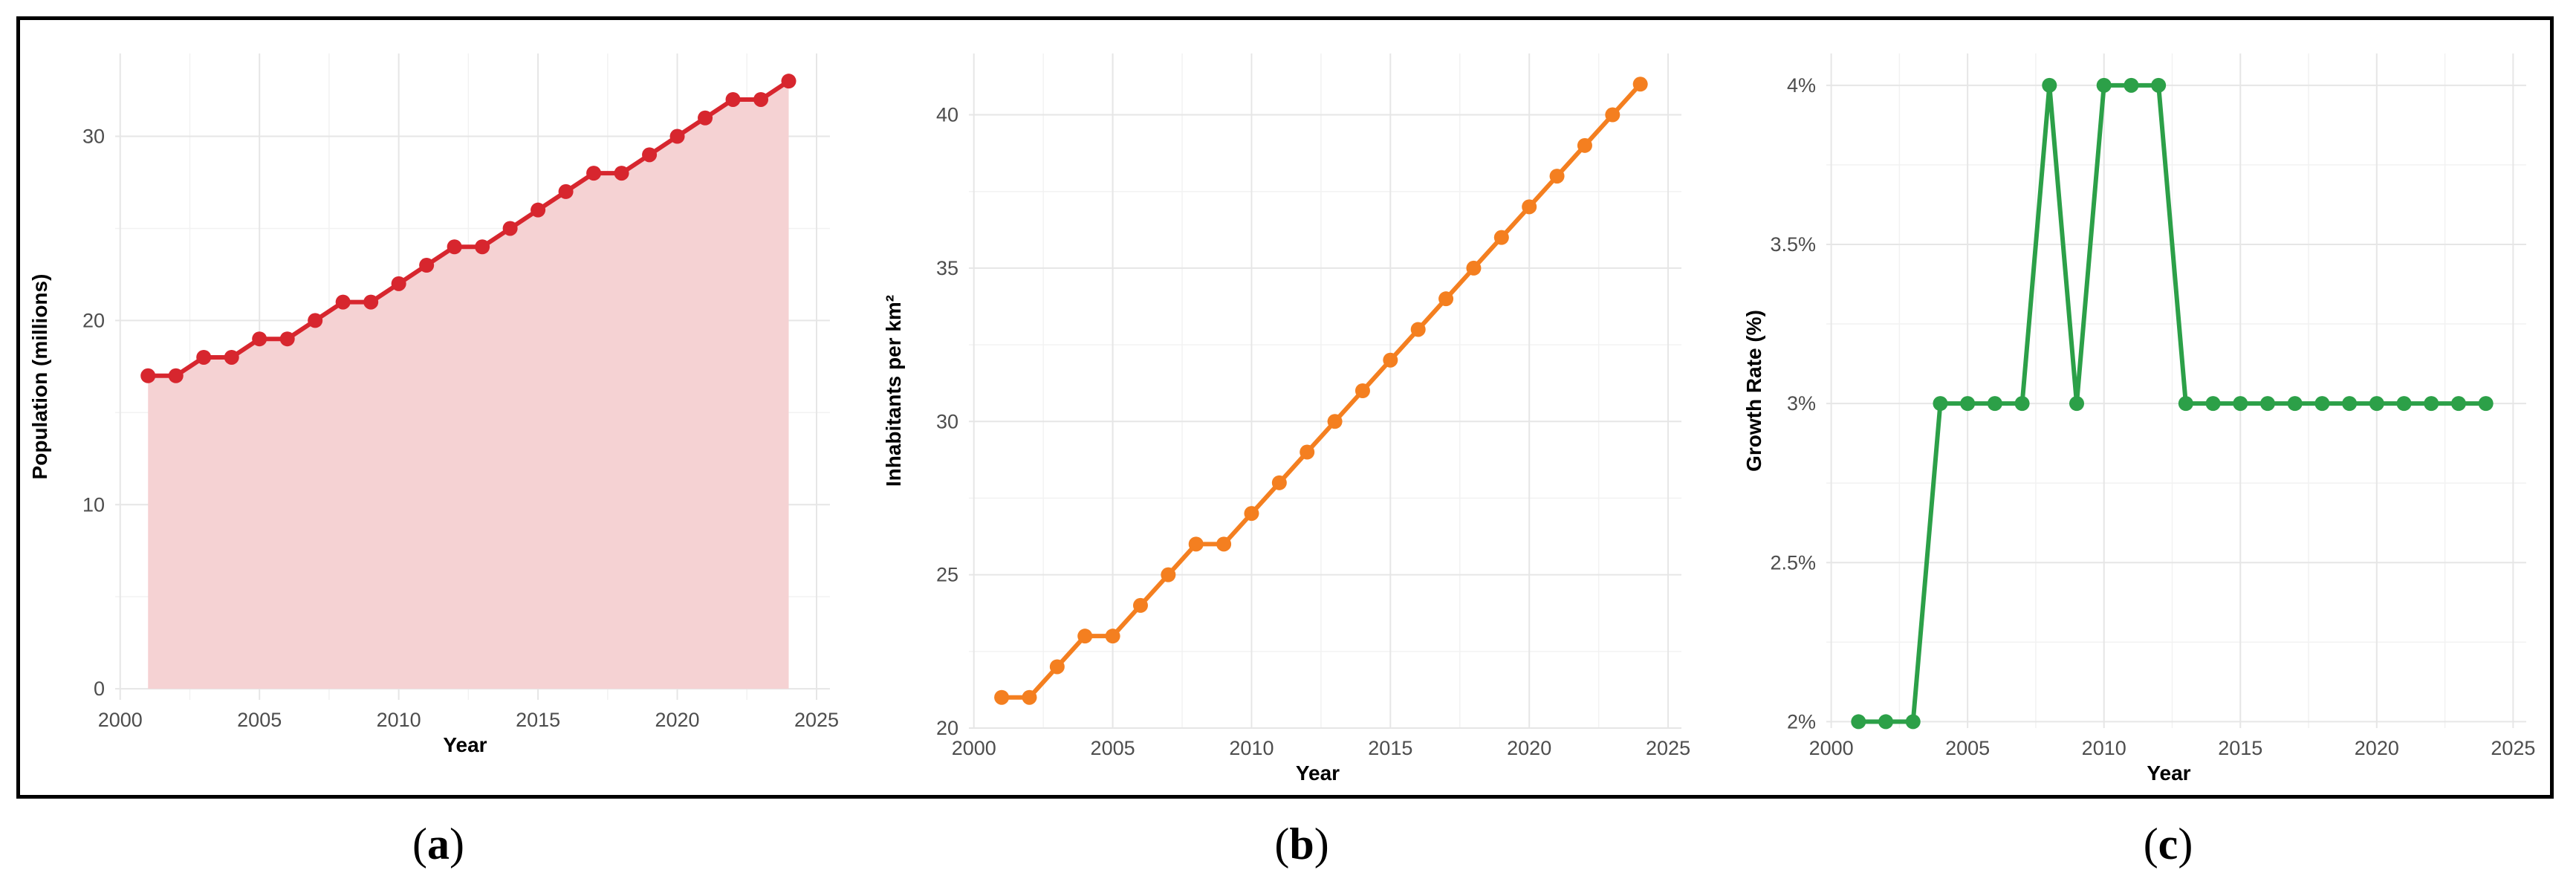 The image size is (2576, 893). What do you see at coordinates (259, 720) in the screenshot?
I see `chart-a-x-tick-label: 2005` at bounding box center [259, 720].